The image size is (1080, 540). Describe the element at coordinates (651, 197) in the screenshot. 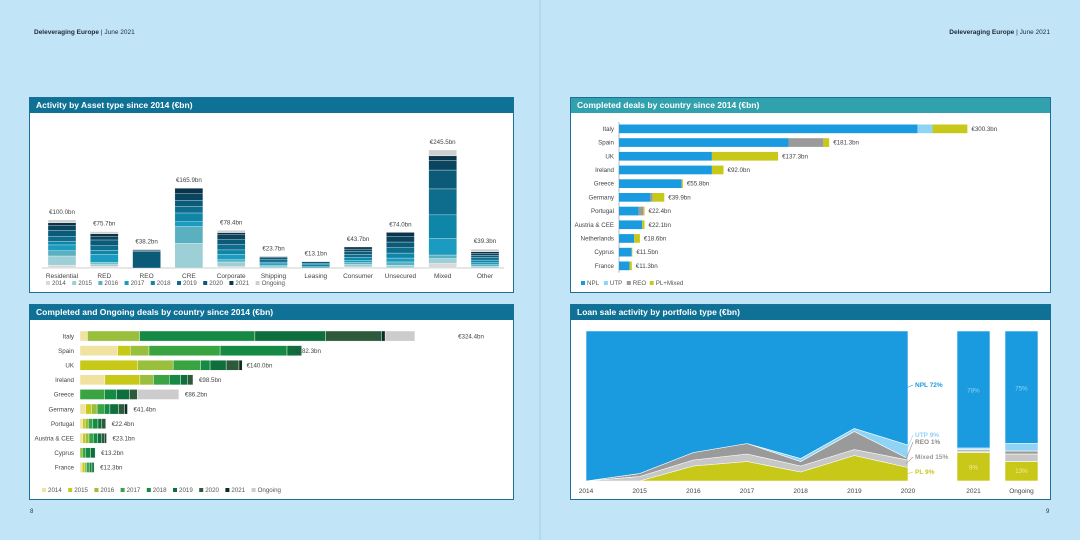

I see `completed-bar-germany-reo` at that location.